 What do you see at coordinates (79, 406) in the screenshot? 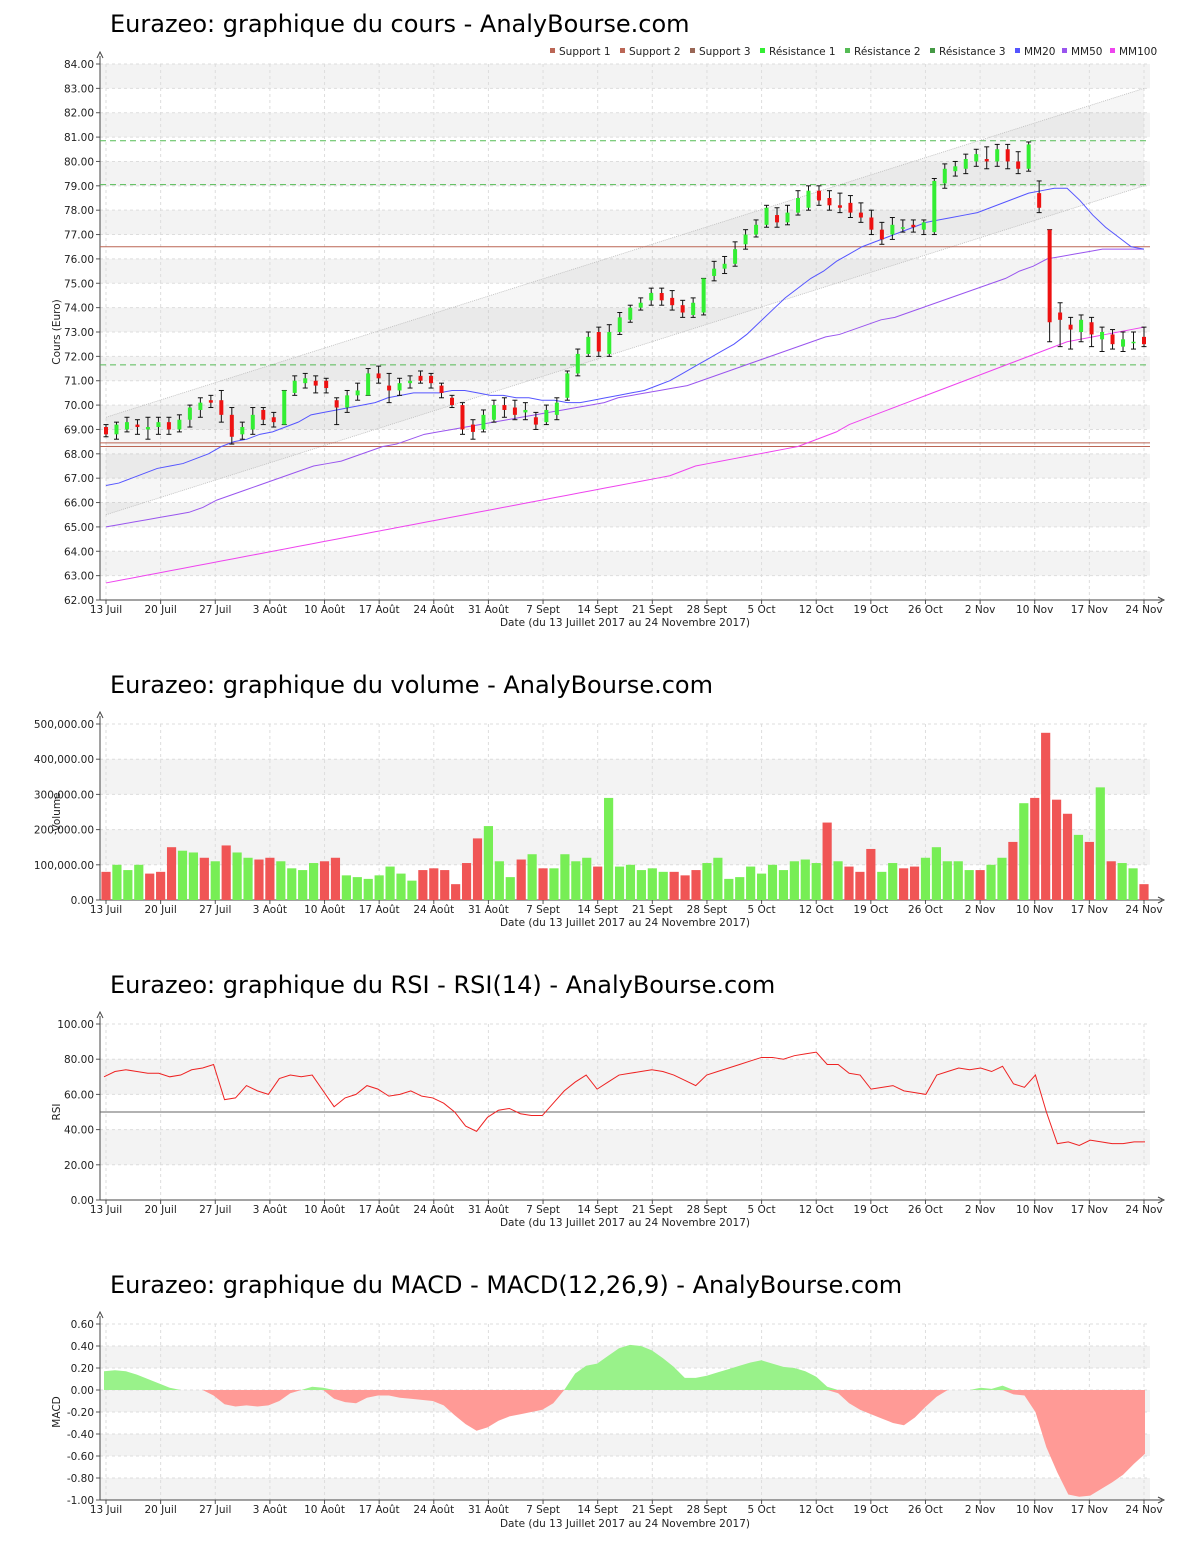
I see `y-tick-label: 70.00` at bounding box center [79, 406].